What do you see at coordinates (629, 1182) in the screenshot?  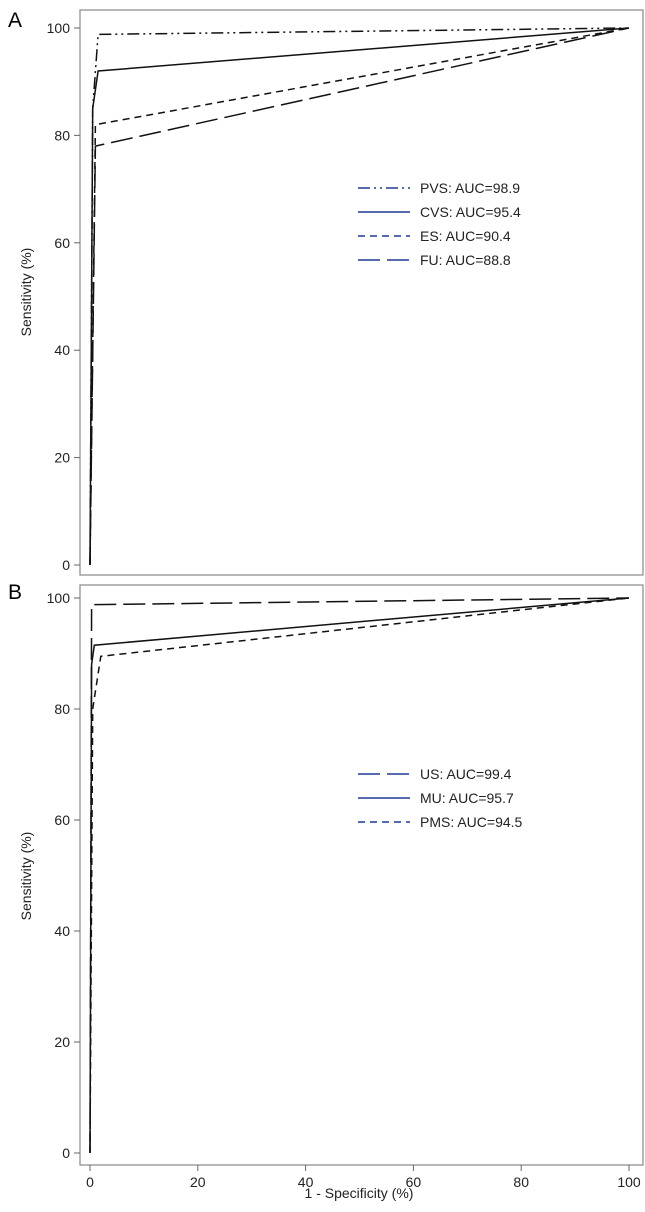 I see `x-tick-label: 100` at bounding box center [629, 1182].